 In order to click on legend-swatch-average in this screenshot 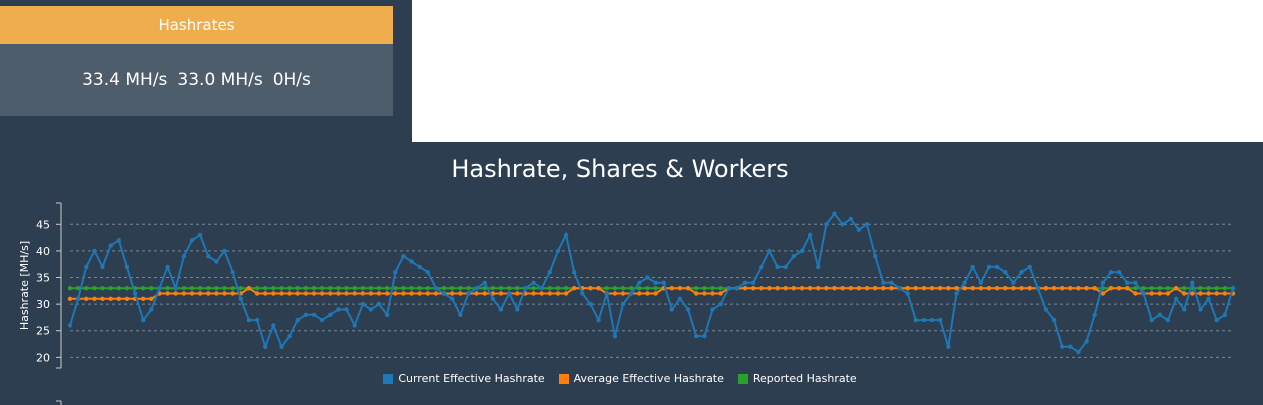, I will do `click(563, 378)`.